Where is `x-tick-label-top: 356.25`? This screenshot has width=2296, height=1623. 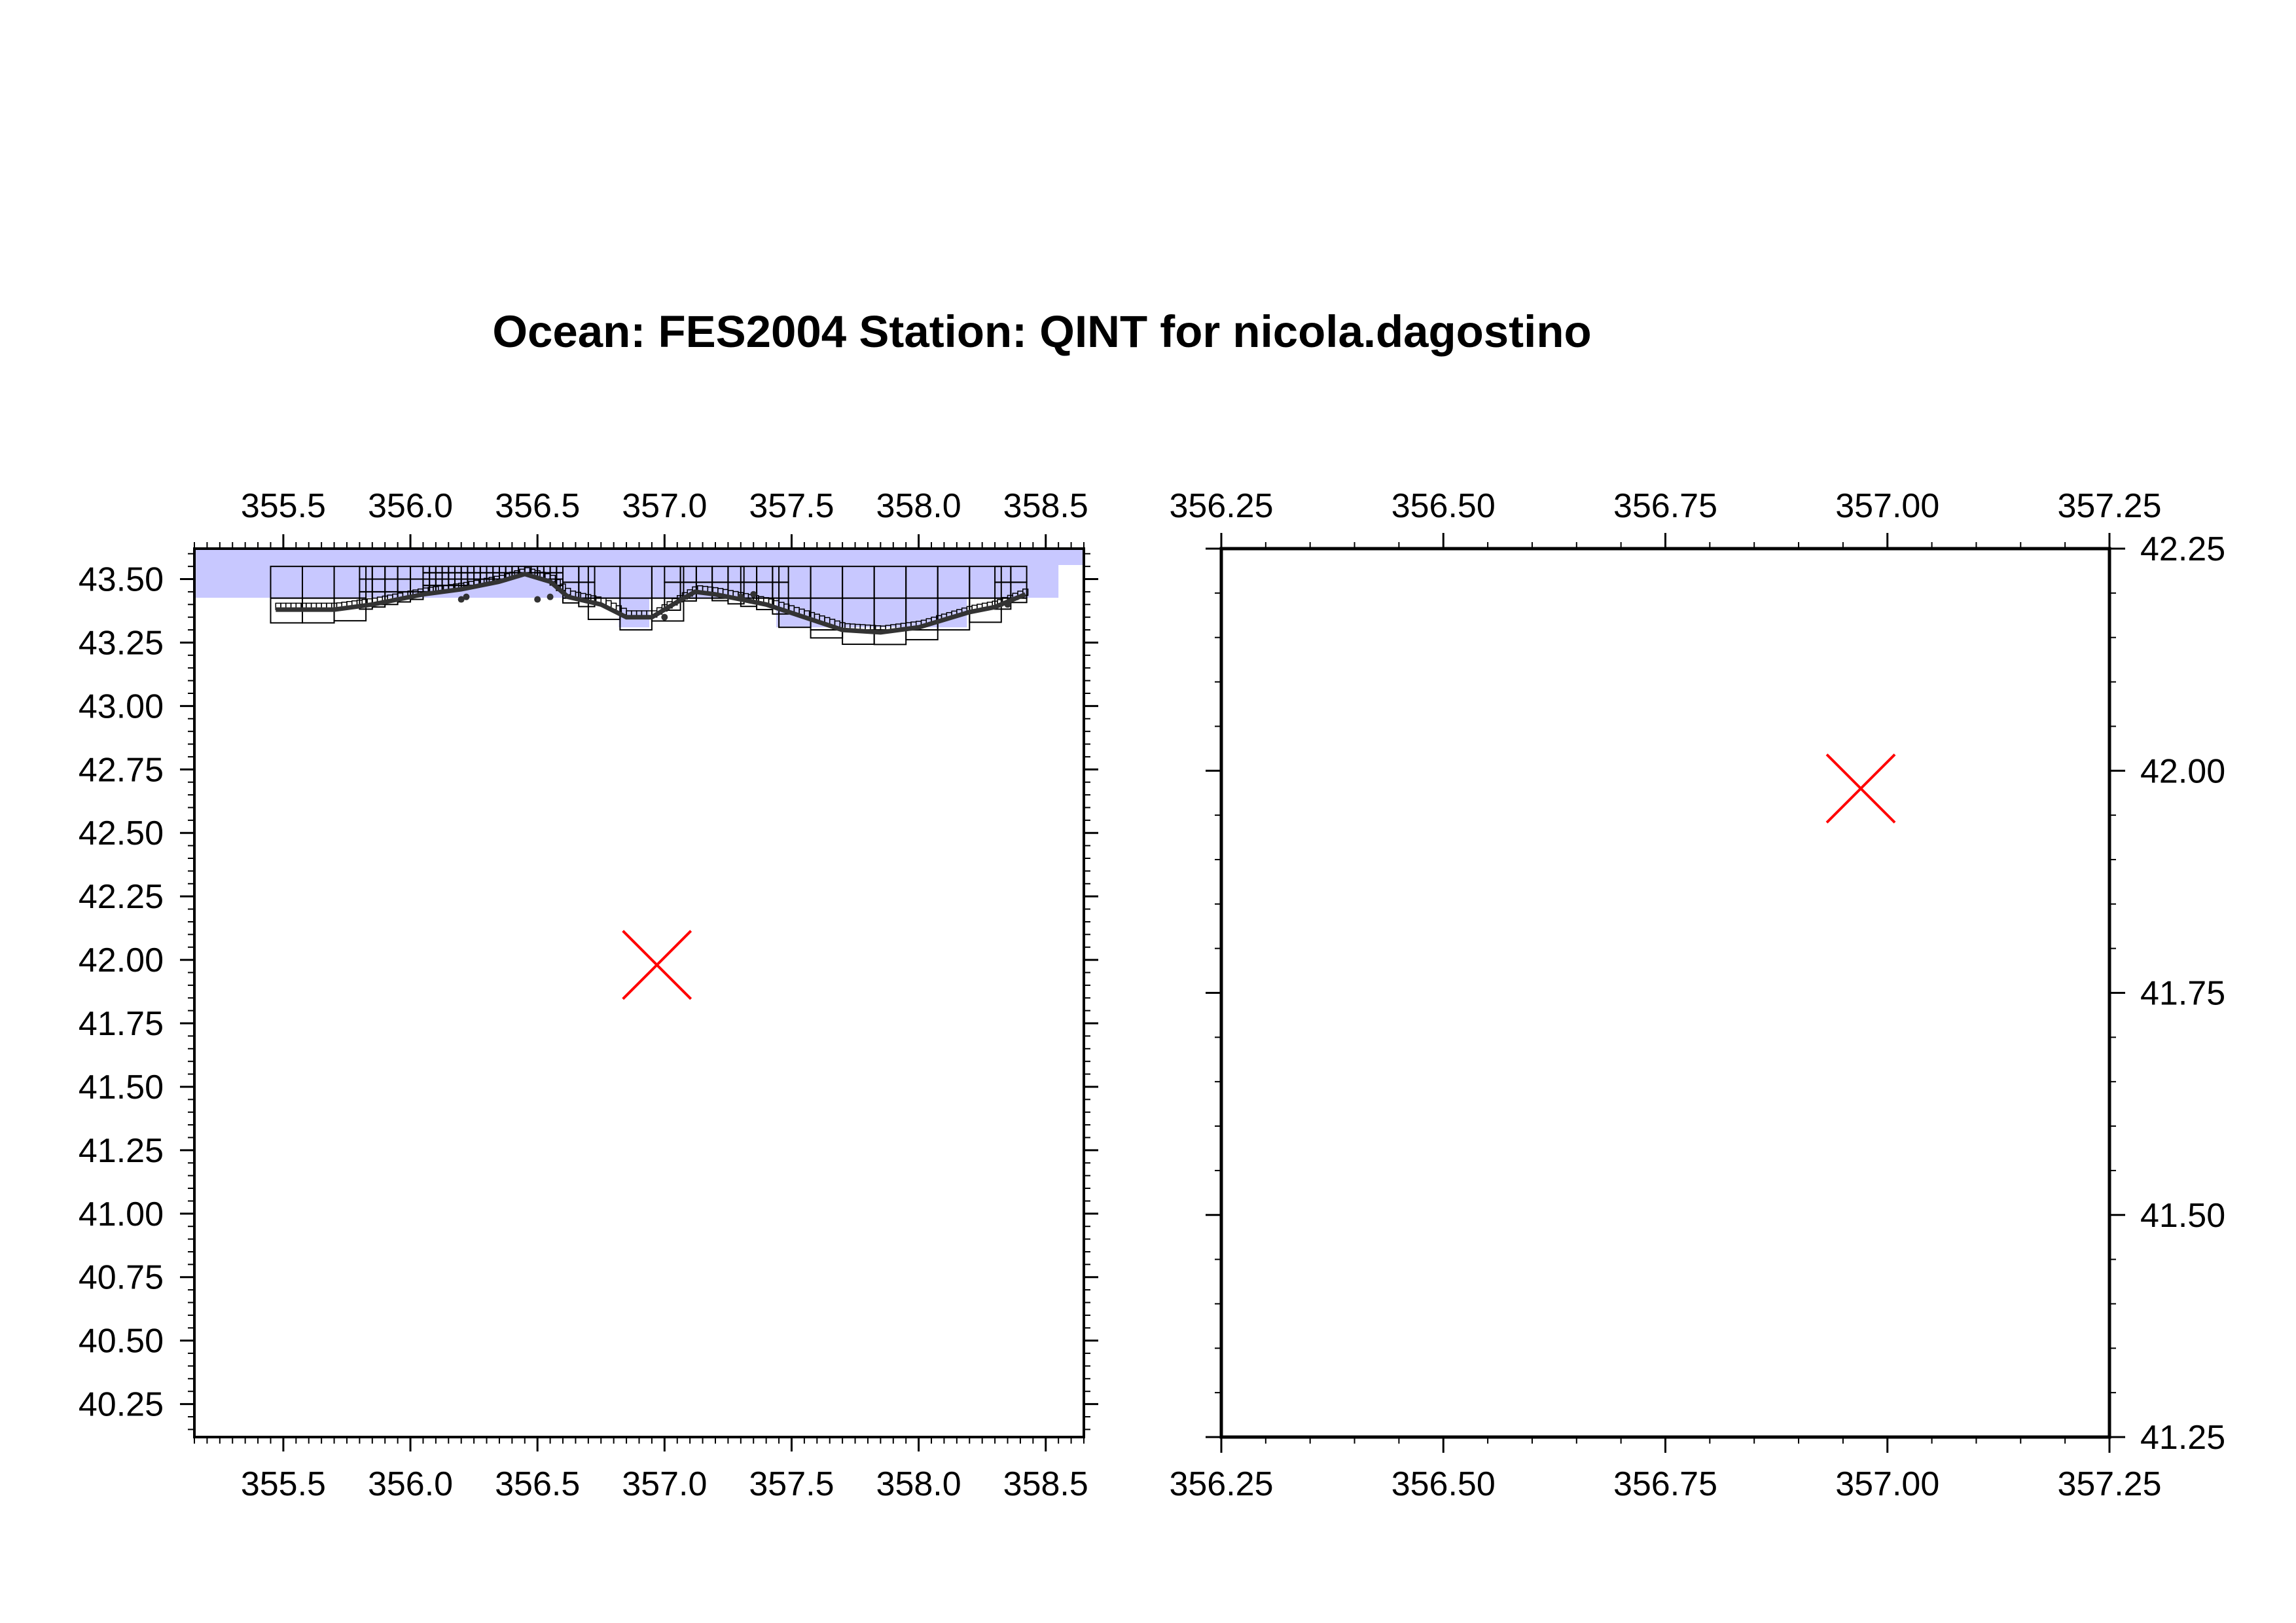 x-tick-label-top: 356.25 is located at coordinates (1221, 506).